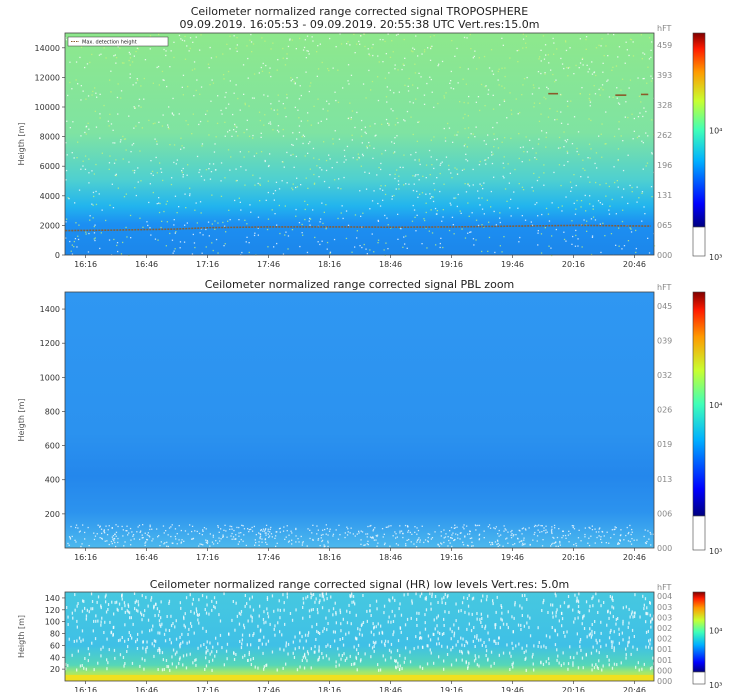 The height and width of the screenshot is (692, 731). Describe the element at coordinates (664, 45) in the screenshot. I see `right-tick-label: 459` at that location.